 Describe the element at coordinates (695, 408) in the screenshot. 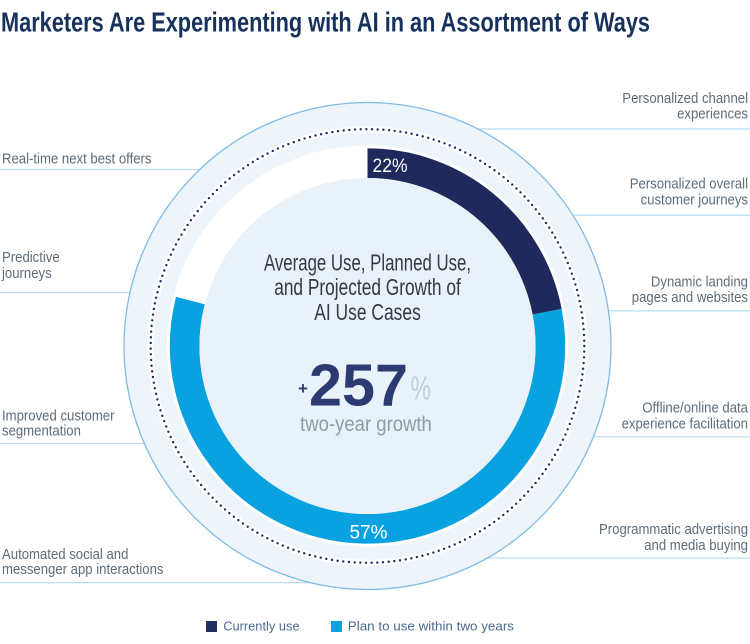

I see `svg-text: Offline/online data` at that location.